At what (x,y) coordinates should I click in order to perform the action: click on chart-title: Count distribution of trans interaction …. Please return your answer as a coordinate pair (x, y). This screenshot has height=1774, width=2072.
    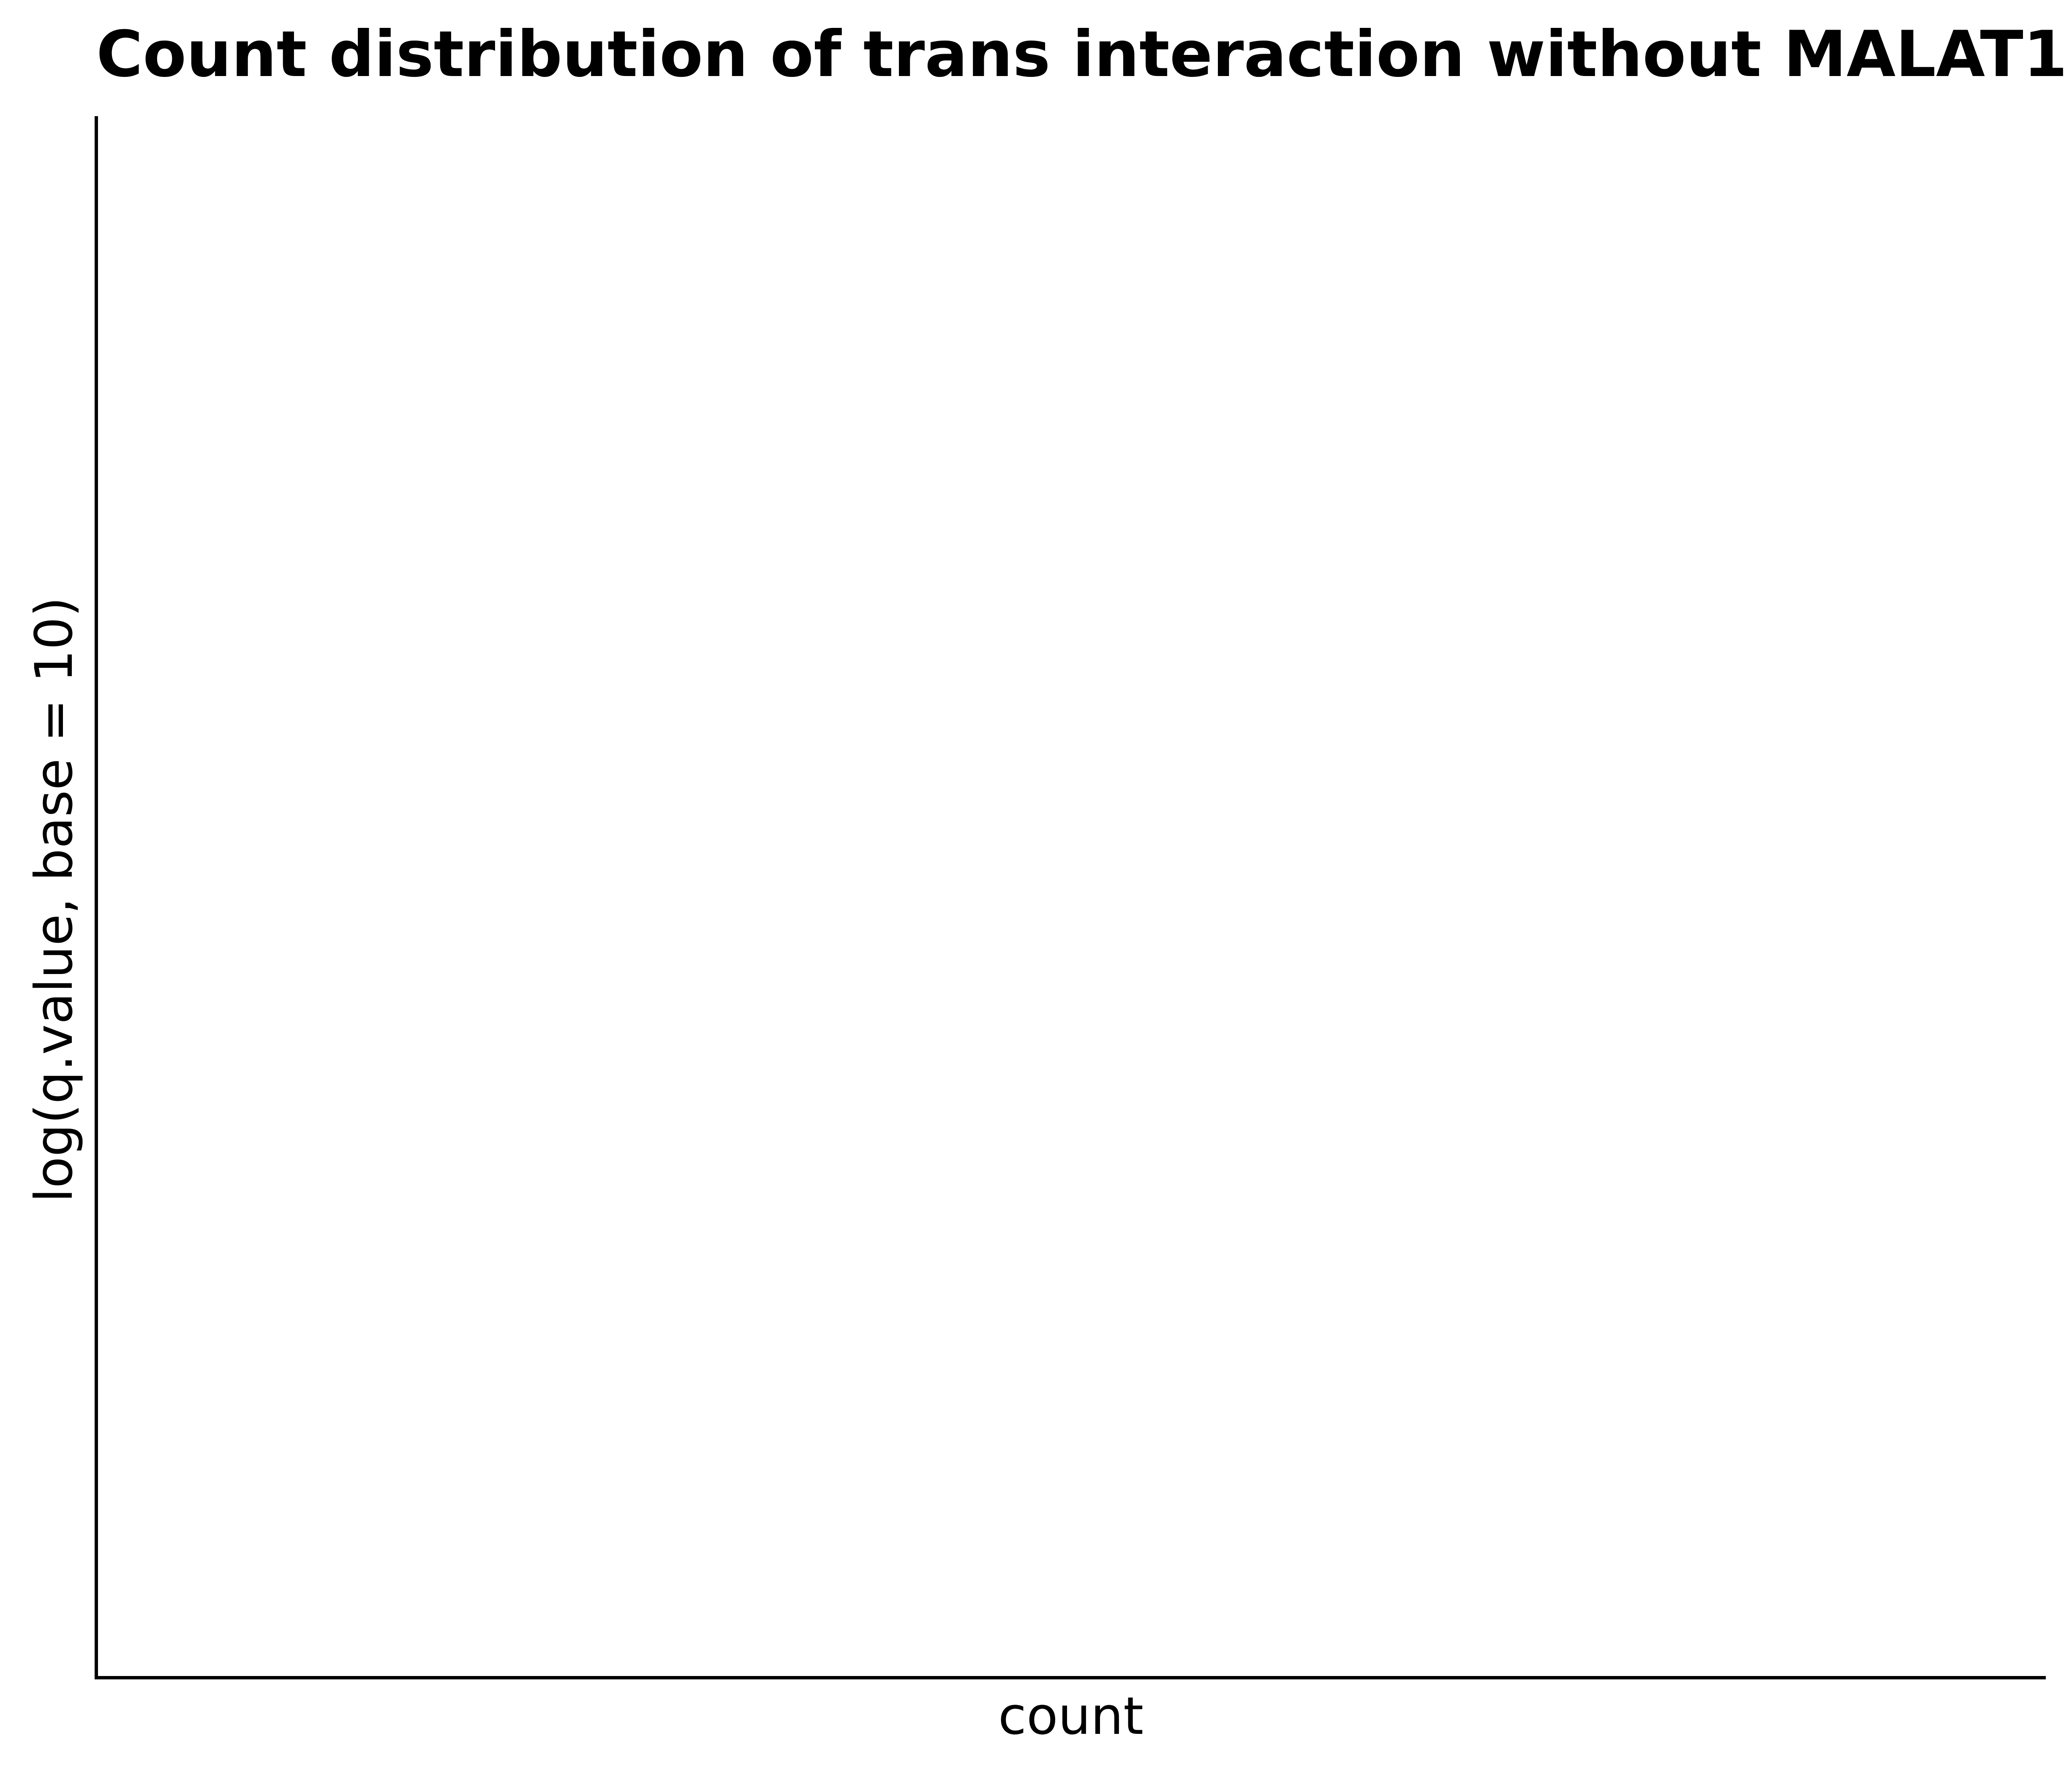
    Looking at the image, I should click on (1081, 54).